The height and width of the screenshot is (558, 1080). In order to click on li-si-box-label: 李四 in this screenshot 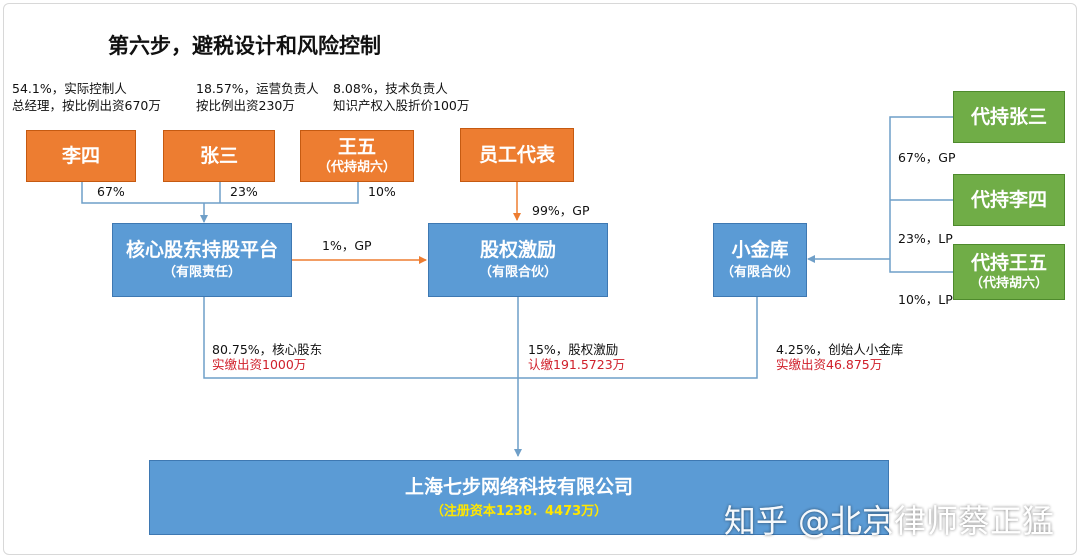, I will do `click(80, 156)`.